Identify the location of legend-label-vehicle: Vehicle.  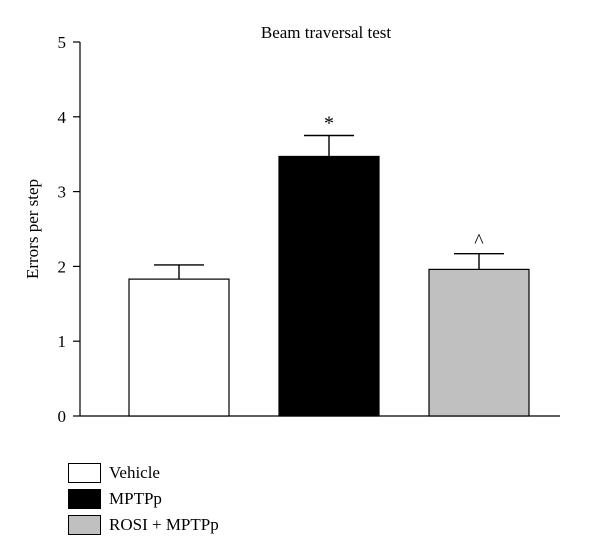
(134, 472).